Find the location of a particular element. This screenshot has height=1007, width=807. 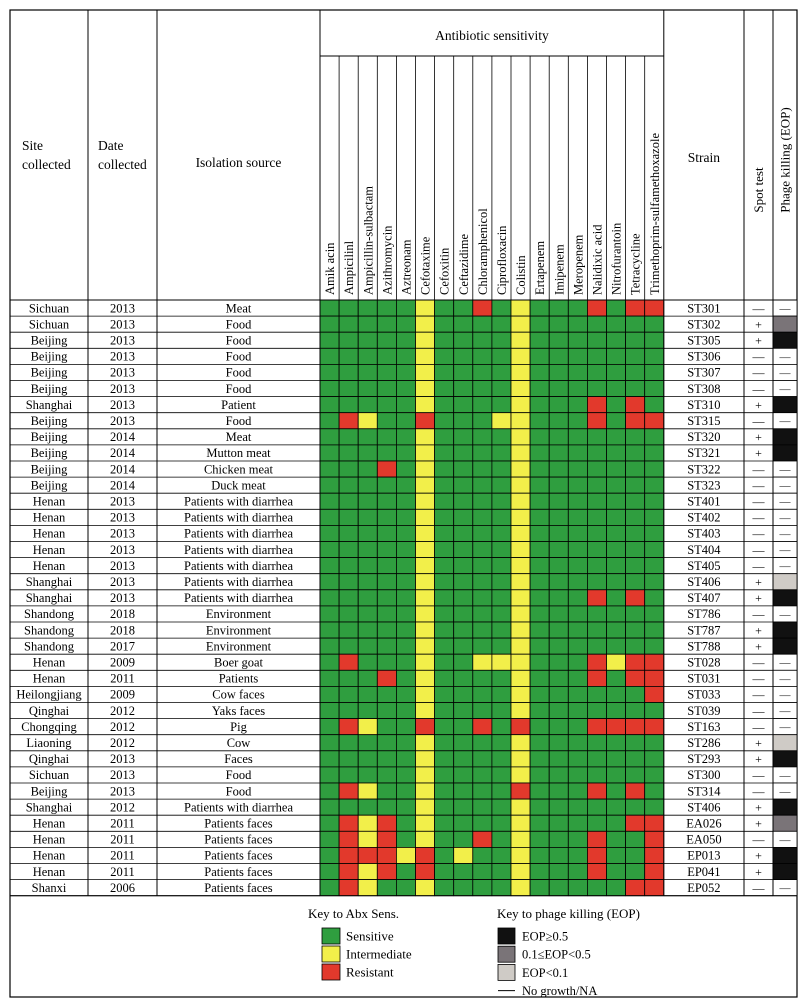

antibiotic-header: Azithromycin is located at coordinates (387, 260).